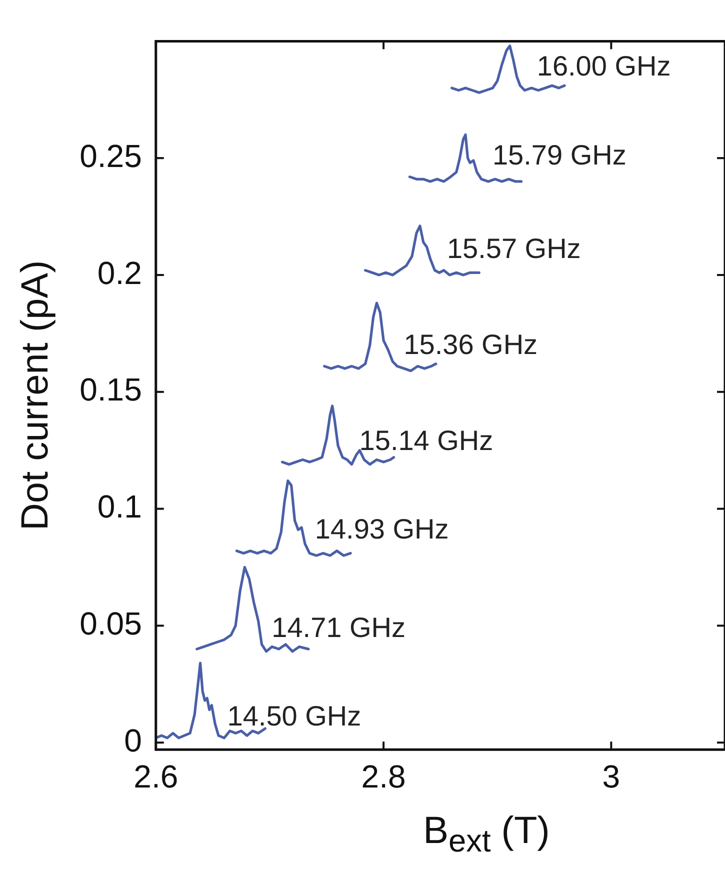  What do you see at coordinates (611, 776) in the screenshot?
I see `x-tick-label: 3` at bounding box center [611, 776].